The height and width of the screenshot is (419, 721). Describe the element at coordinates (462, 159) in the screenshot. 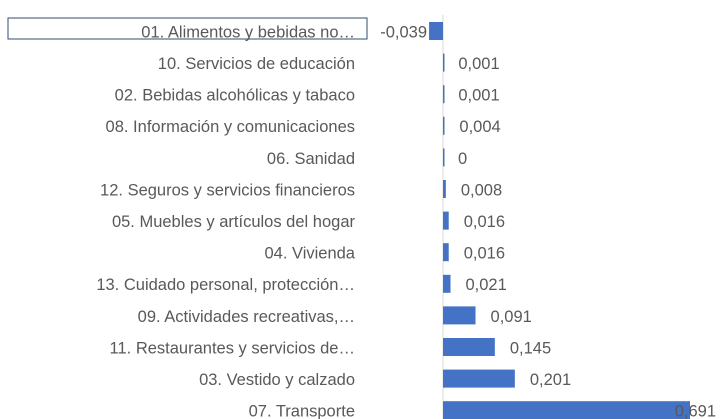

I see `value-label: 0` at that location.